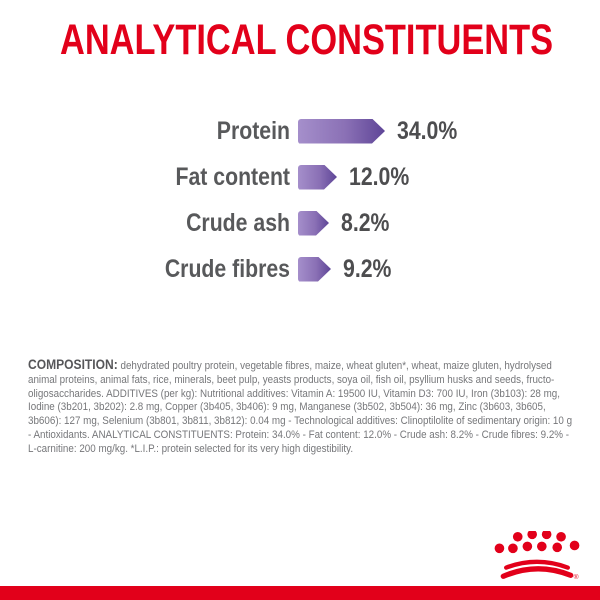 The height and width of the screenshot is (600, 600). What do you see at coordinates (253, 130) in the screenshot?
I see `bar-label: Protein` at bounding box center [253, 130].